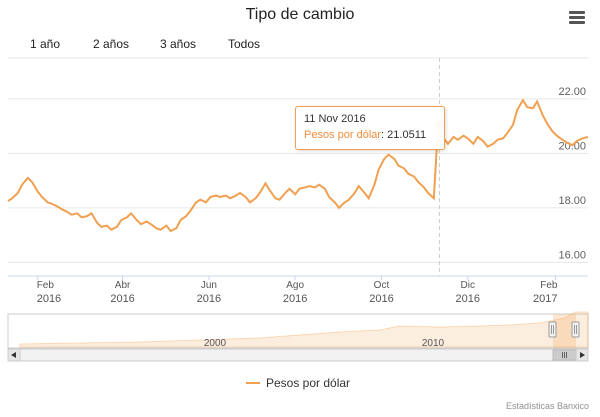  What do you see at coordinates (572, 255) in the screenshot?
I see `y-tick-label: 16.00` at bounding box center [572, 255].